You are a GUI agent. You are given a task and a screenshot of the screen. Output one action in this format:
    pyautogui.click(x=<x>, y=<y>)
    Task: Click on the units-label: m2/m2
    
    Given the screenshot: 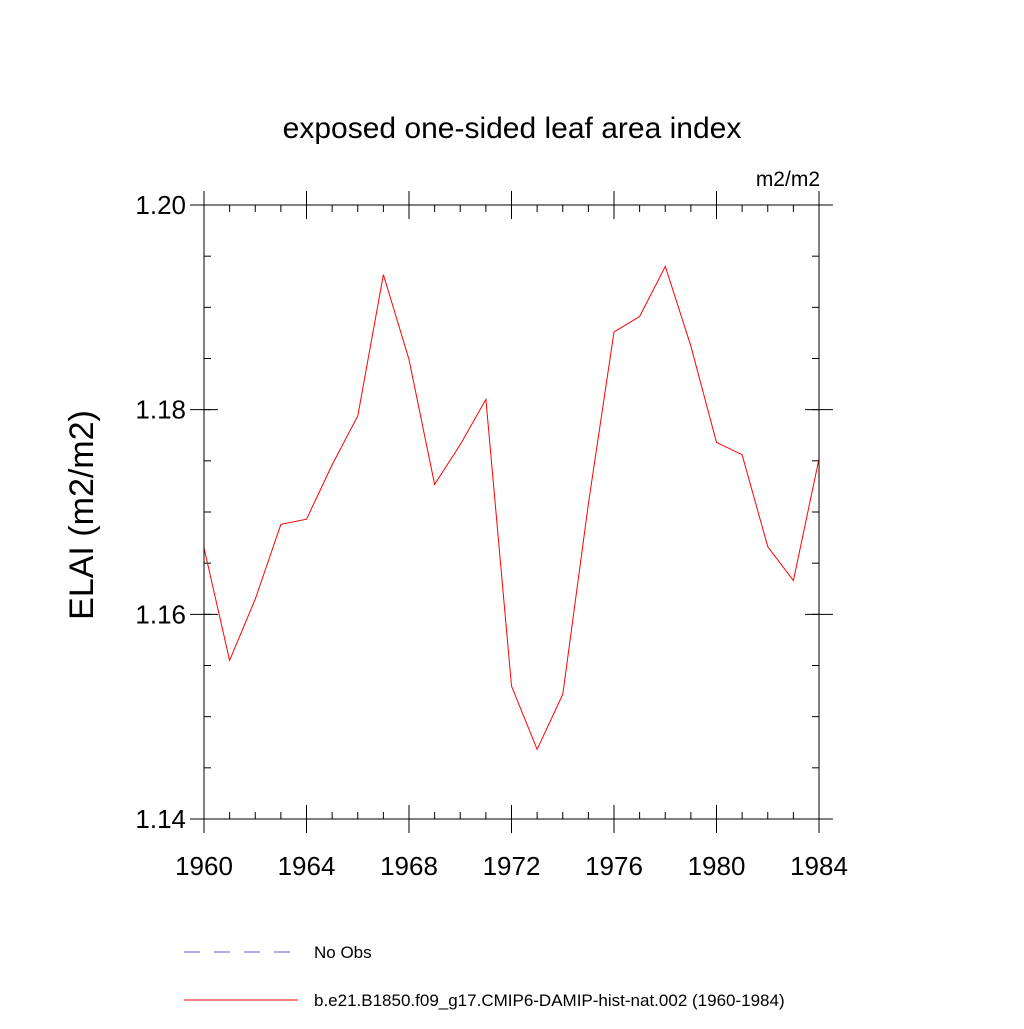 What is the action you would take?
    pyautogui.click(x=788, y=179)
    